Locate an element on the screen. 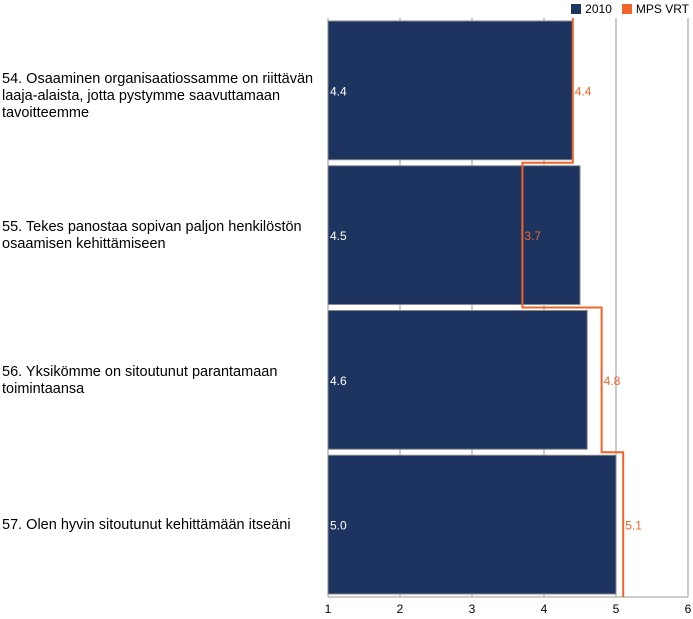  bar-value-label: 4.5 is located at coordinates (338, 236).